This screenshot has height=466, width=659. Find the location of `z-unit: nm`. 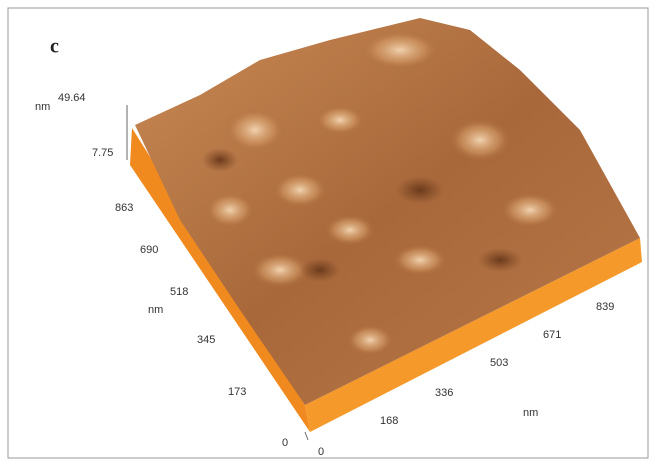

z-unit: nm is located at coordinates (42, 107).